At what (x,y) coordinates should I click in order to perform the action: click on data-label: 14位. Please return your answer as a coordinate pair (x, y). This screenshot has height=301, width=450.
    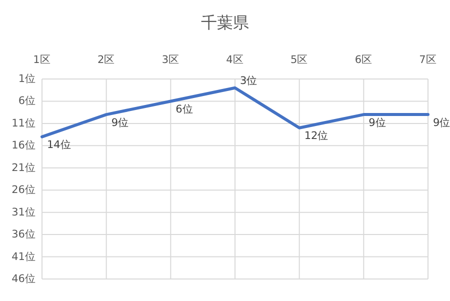
    Looking at the image, I should click on (59, 144).